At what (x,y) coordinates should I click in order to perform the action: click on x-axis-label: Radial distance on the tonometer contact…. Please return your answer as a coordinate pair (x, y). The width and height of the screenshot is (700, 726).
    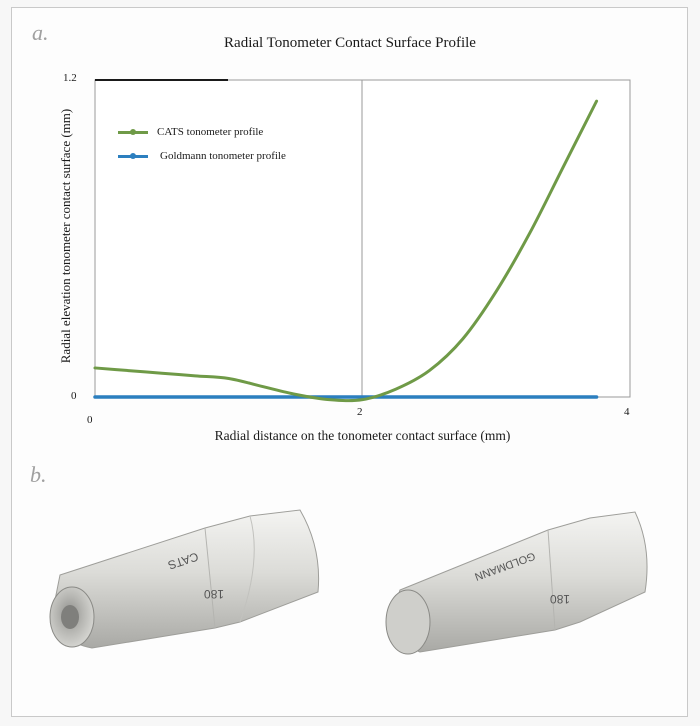
    Looking at the image, I should click on (362, 435).